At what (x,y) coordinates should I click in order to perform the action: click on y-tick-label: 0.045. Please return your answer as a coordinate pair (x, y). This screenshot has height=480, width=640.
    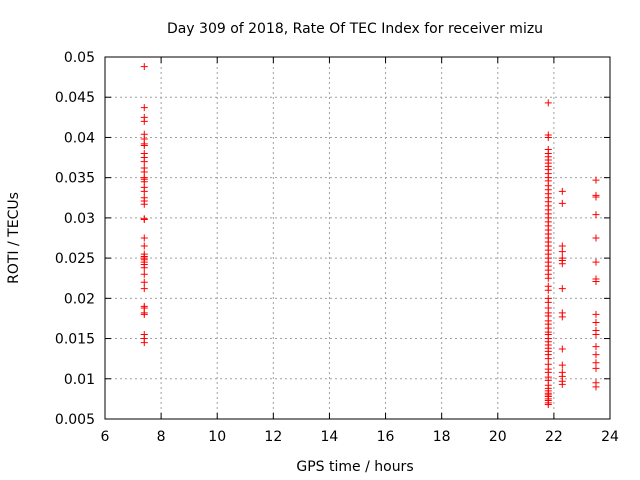
    Looking at the image, I should click on (75, 98).